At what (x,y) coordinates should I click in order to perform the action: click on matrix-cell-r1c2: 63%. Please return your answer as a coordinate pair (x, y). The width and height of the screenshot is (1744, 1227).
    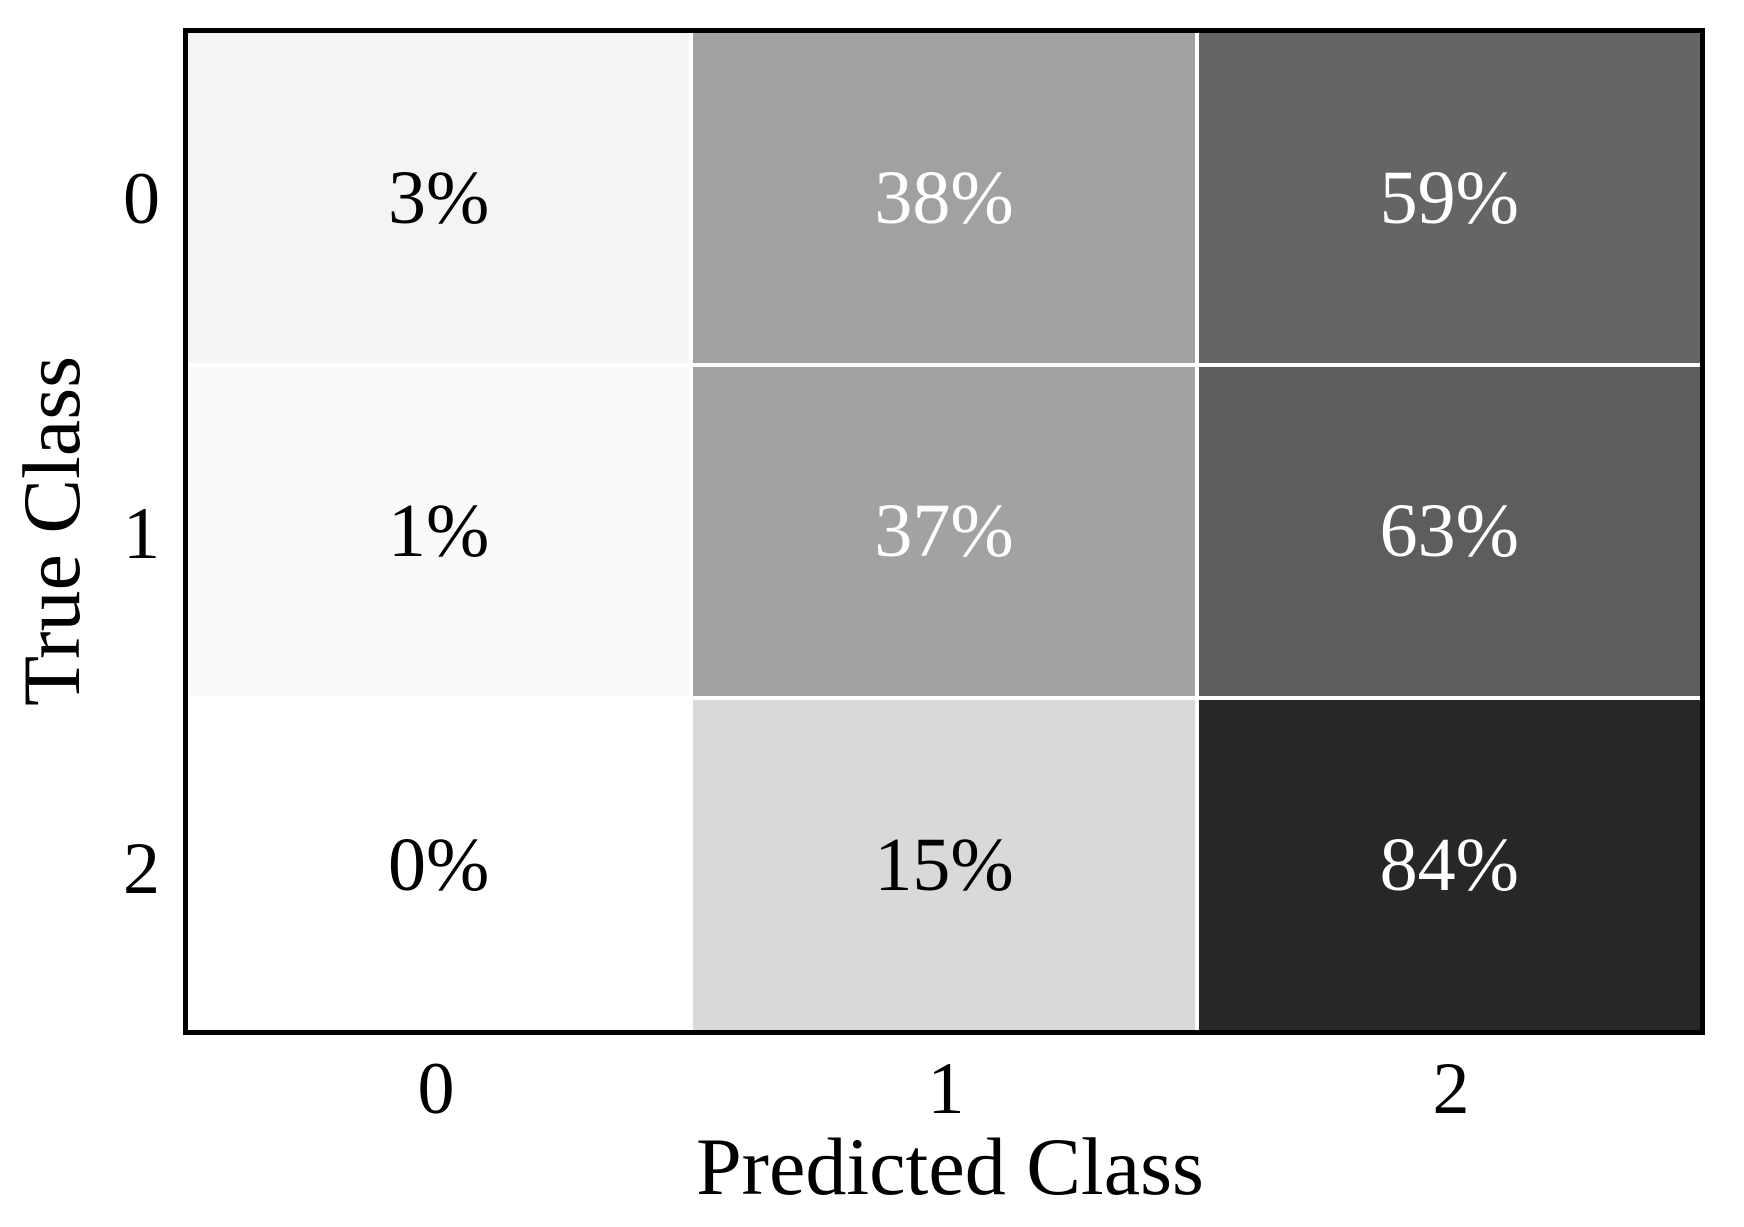
    Looking at the image, I should click on (1449, 531).